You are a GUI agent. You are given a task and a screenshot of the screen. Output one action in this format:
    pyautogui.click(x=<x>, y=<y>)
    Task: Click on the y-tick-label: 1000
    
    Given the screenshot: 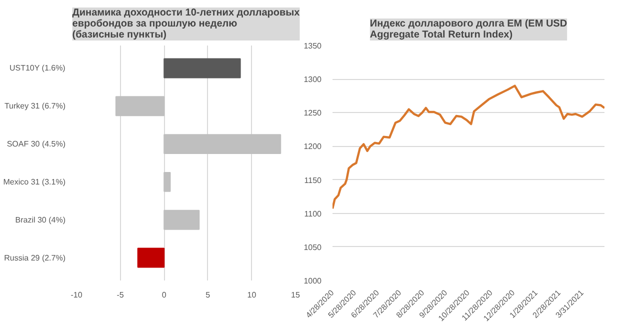 What is the action you would take?
    pyautogui.click(x=313, y=281)
    